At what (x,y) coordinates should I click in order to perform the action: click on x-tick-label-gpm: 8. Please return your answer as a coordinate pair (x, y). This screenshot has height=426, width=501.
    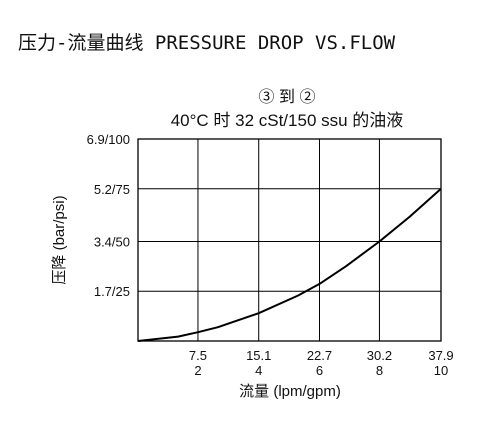
    Looking at the image, I should click on (379, 370).